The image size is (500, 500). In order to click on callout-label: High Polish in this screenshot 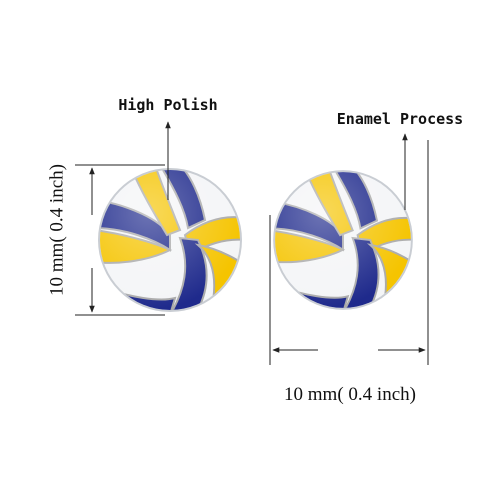, I will do `click(167, 105)`.